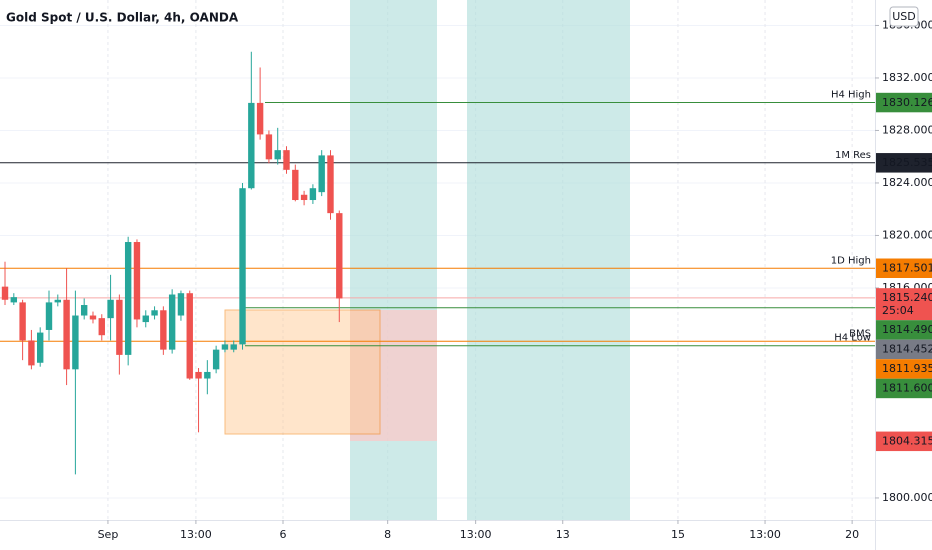 The width and height of the screenshot is (932, 550). What do you see at coordinates (108, 534) in the screenshot?
I see `x-tick-label: Sep` at bounding box center [108, 534].